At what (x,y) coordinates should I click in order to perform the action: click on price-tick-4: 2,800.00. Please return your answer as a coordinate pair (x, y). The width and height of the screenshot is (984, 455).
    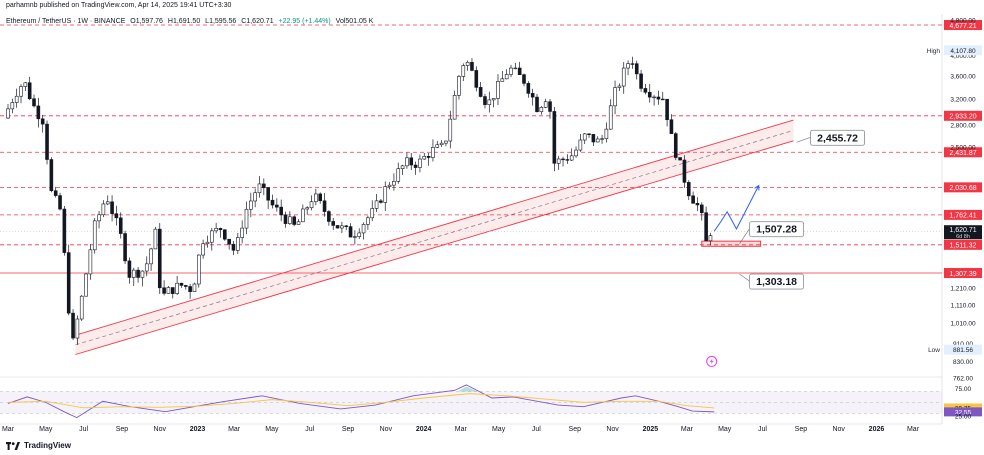
    Looking at the image, I should click on (963, 125).